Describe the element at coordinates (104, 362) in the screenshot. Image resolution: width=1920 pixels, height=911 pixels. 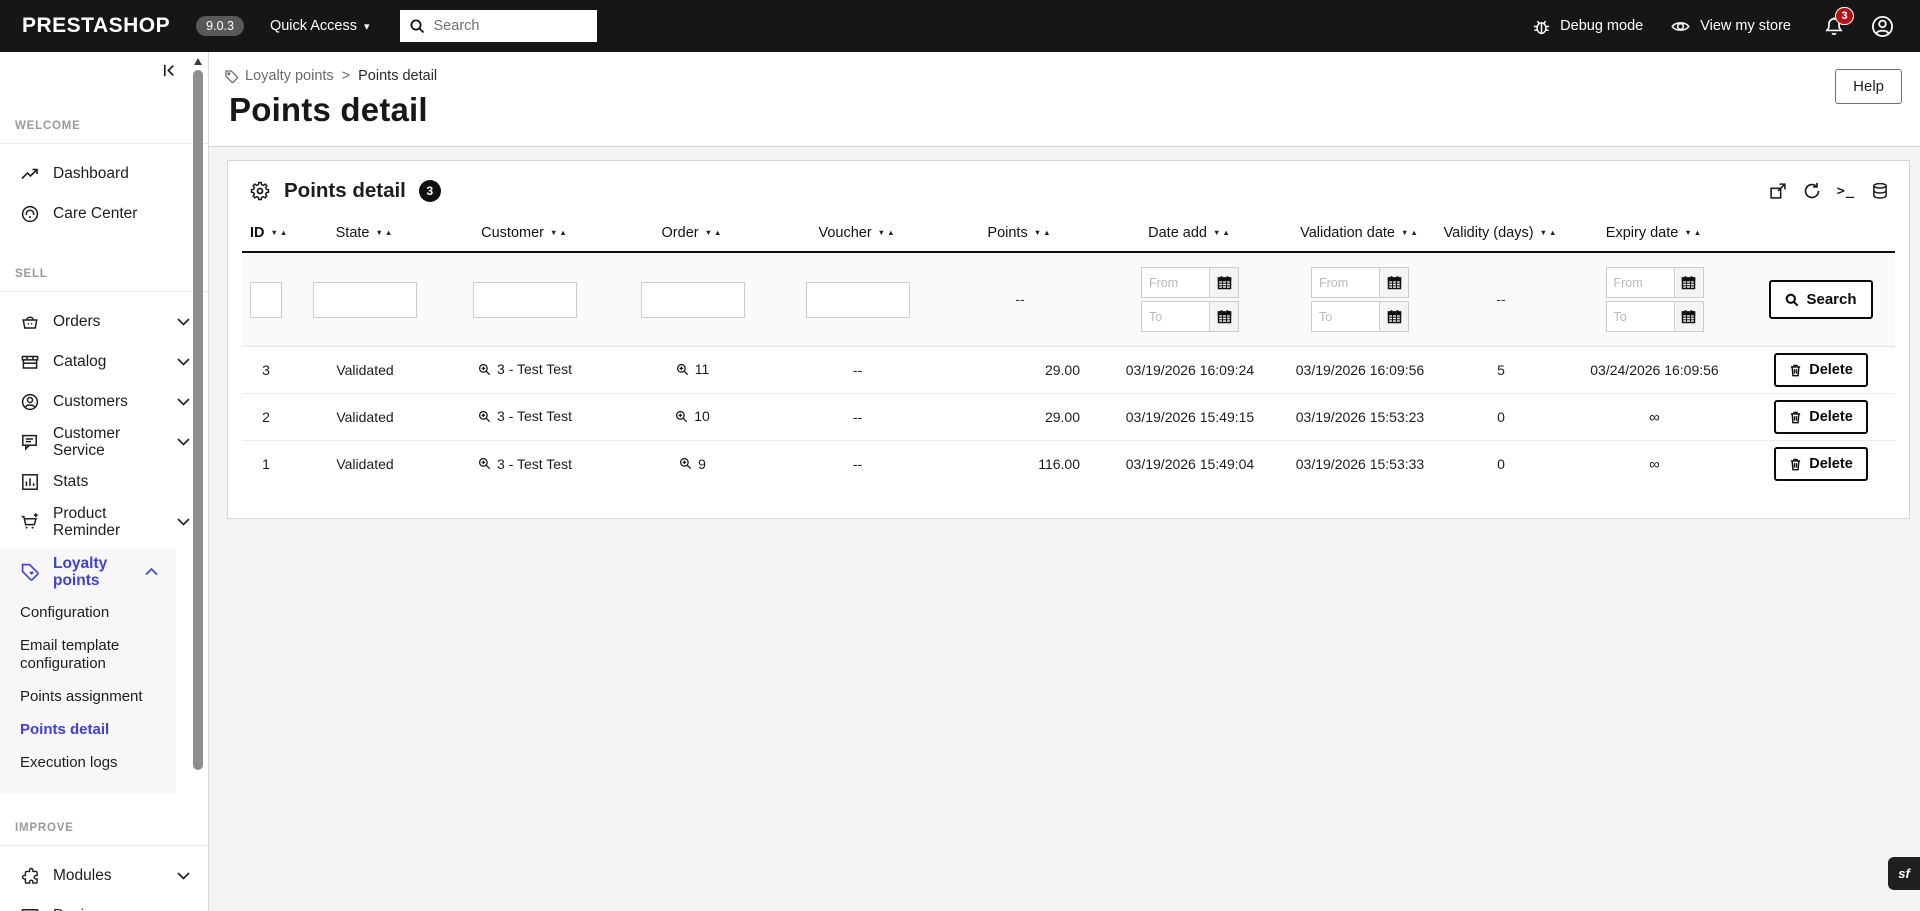
I see `sidebar-item-catalog: Catalog` at that location.